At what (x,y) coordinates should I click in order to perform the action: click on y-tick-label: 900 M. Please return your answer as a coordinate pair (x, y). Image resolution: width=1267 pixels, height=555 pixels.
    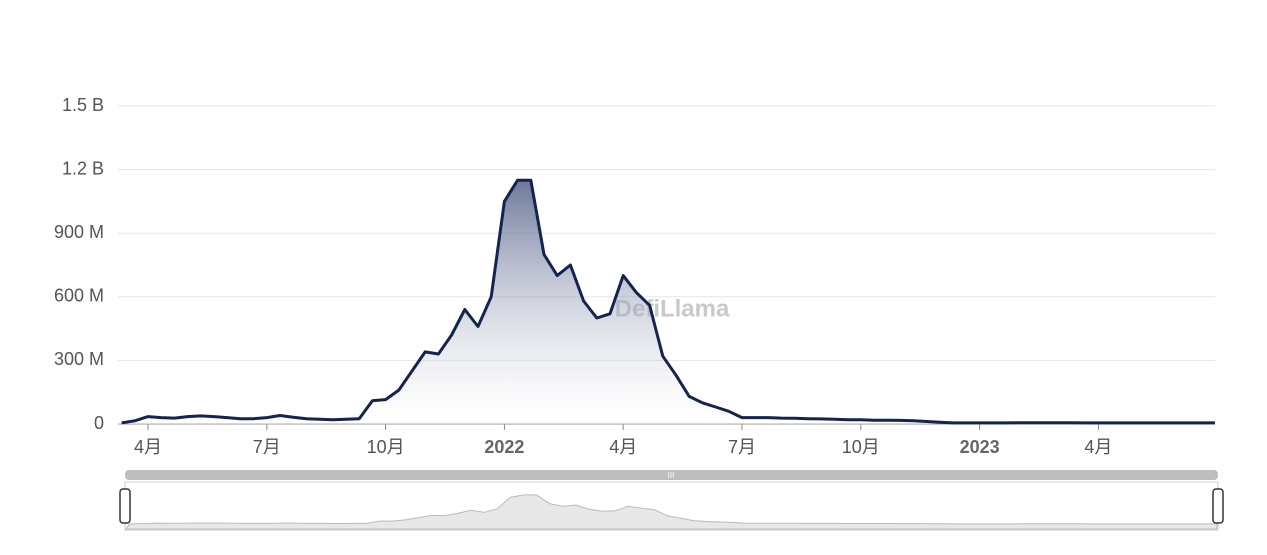
    Looking at the image, I should click on (79, 232).